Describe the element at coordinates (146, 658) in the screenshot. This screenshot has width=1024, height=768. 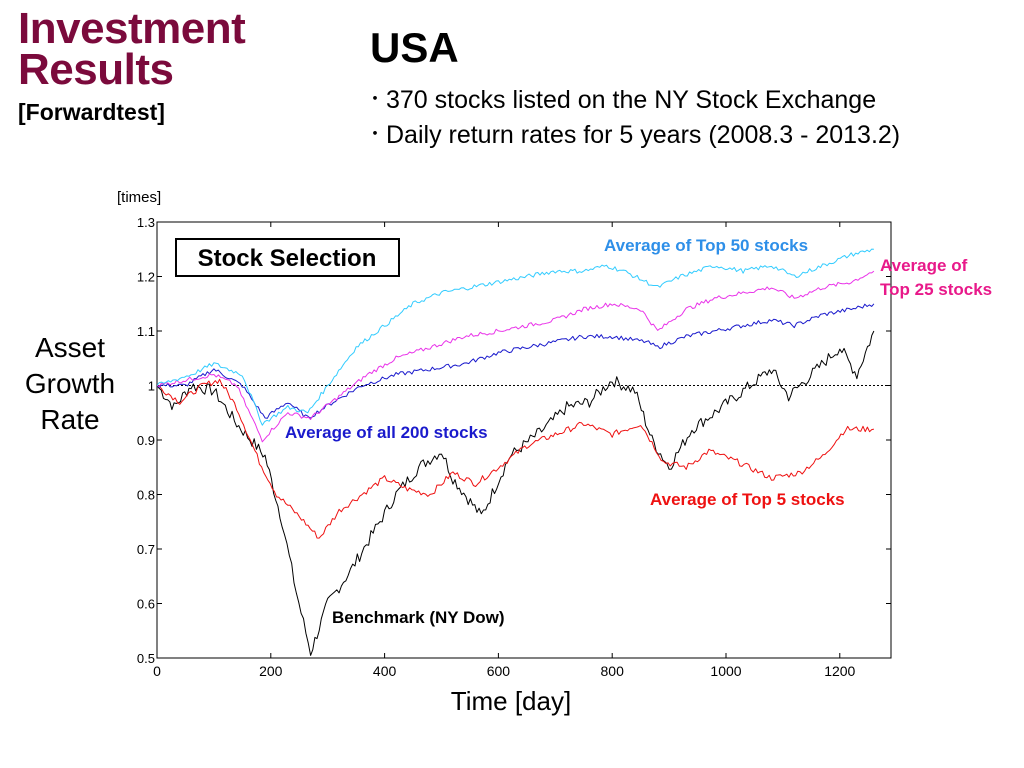
I see `y-tick-label: 0.5` at that location.